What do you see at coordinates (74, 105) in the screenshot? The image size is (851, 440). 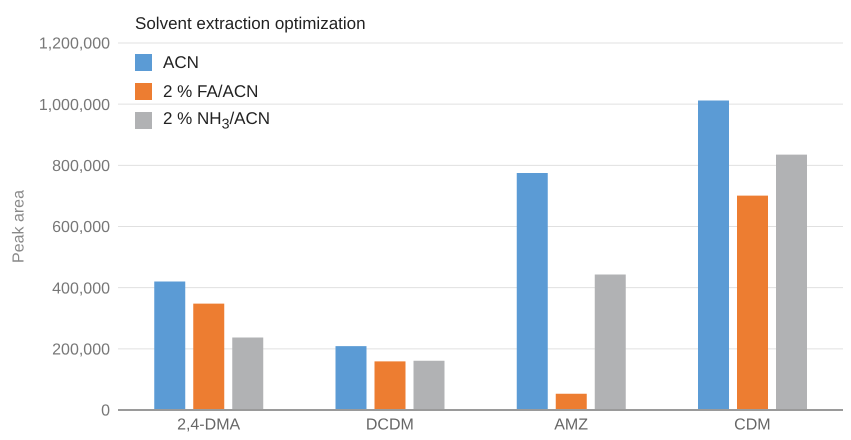 I see `y-tick-label: 1,000,000` at bounding box center [74, 105].